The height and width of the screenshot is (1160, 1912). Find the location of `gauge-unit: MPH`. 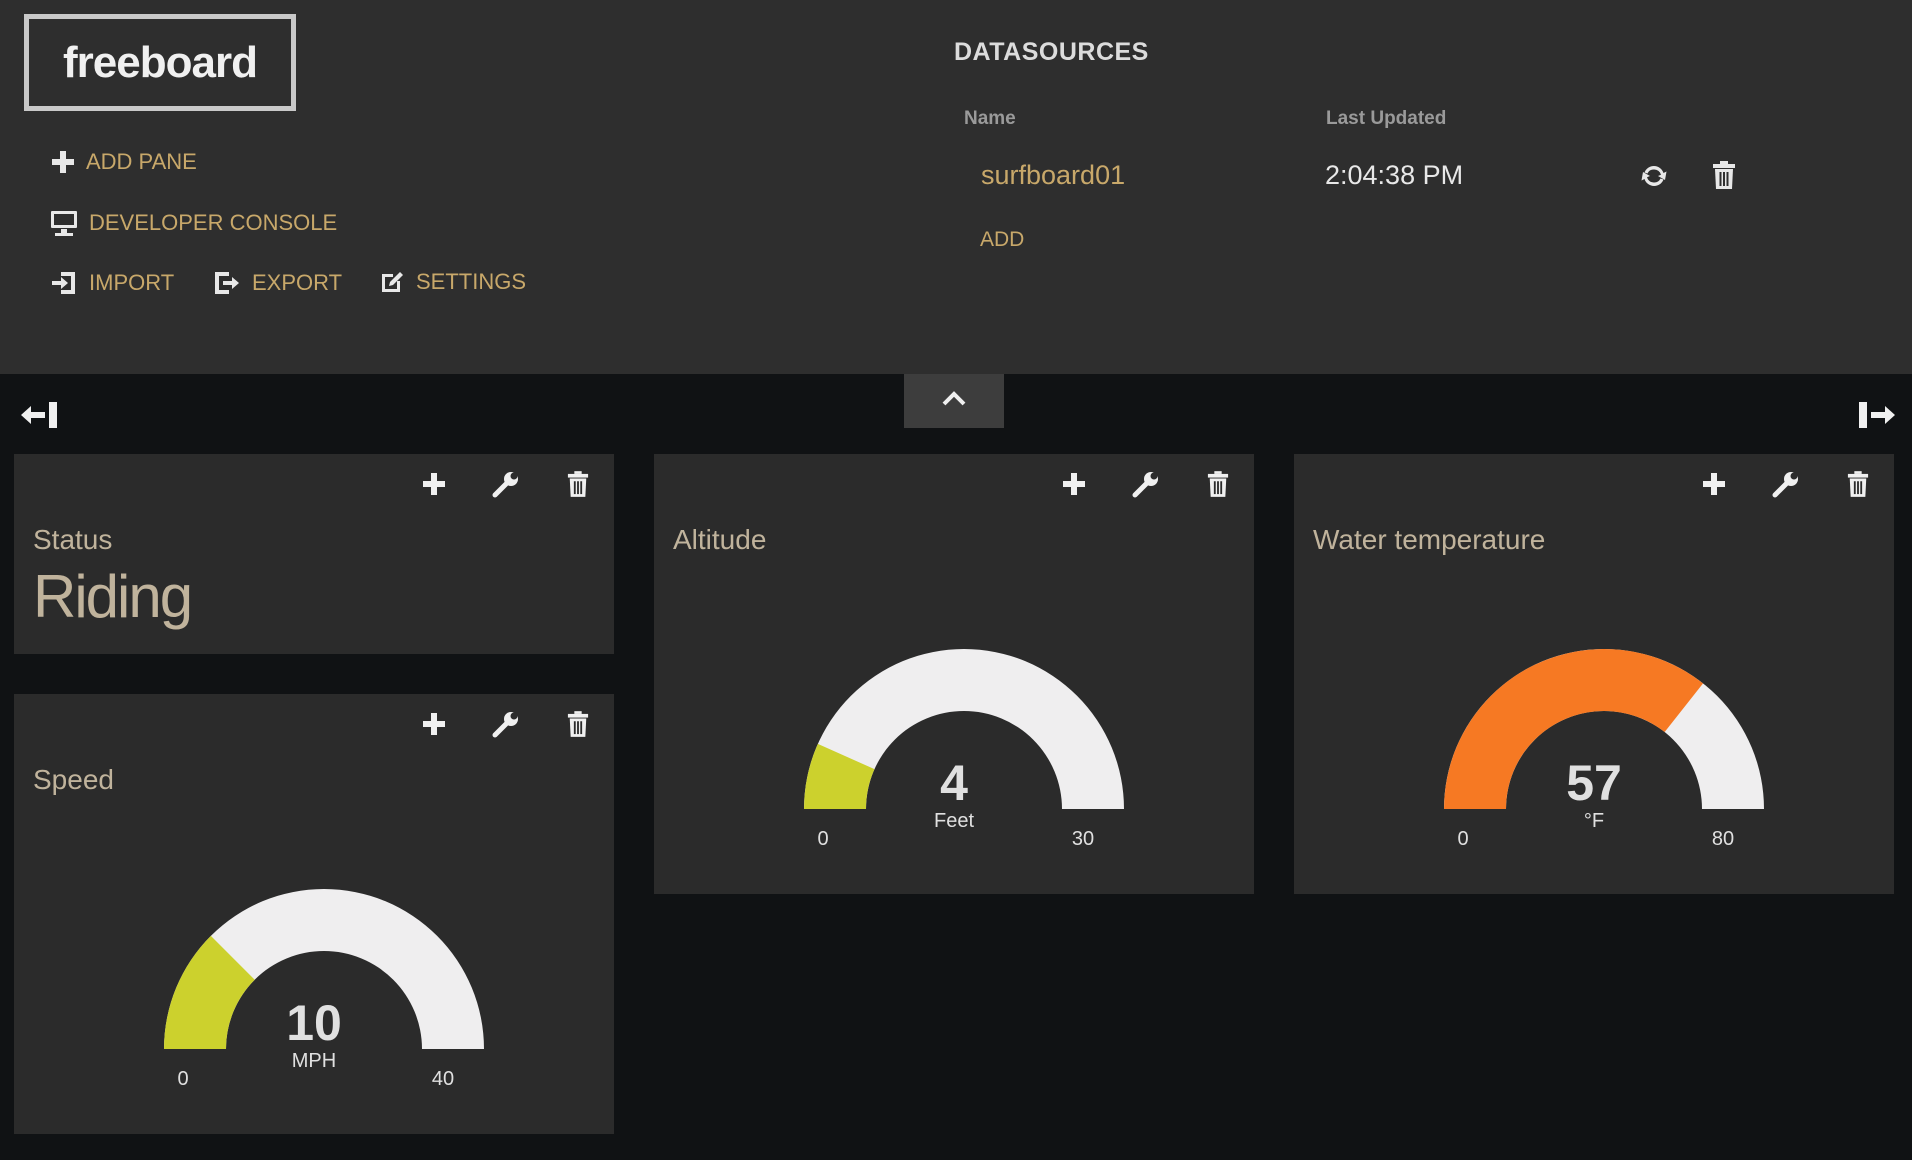

gauge-unit: MPH is located at coordinates (314, 1061).